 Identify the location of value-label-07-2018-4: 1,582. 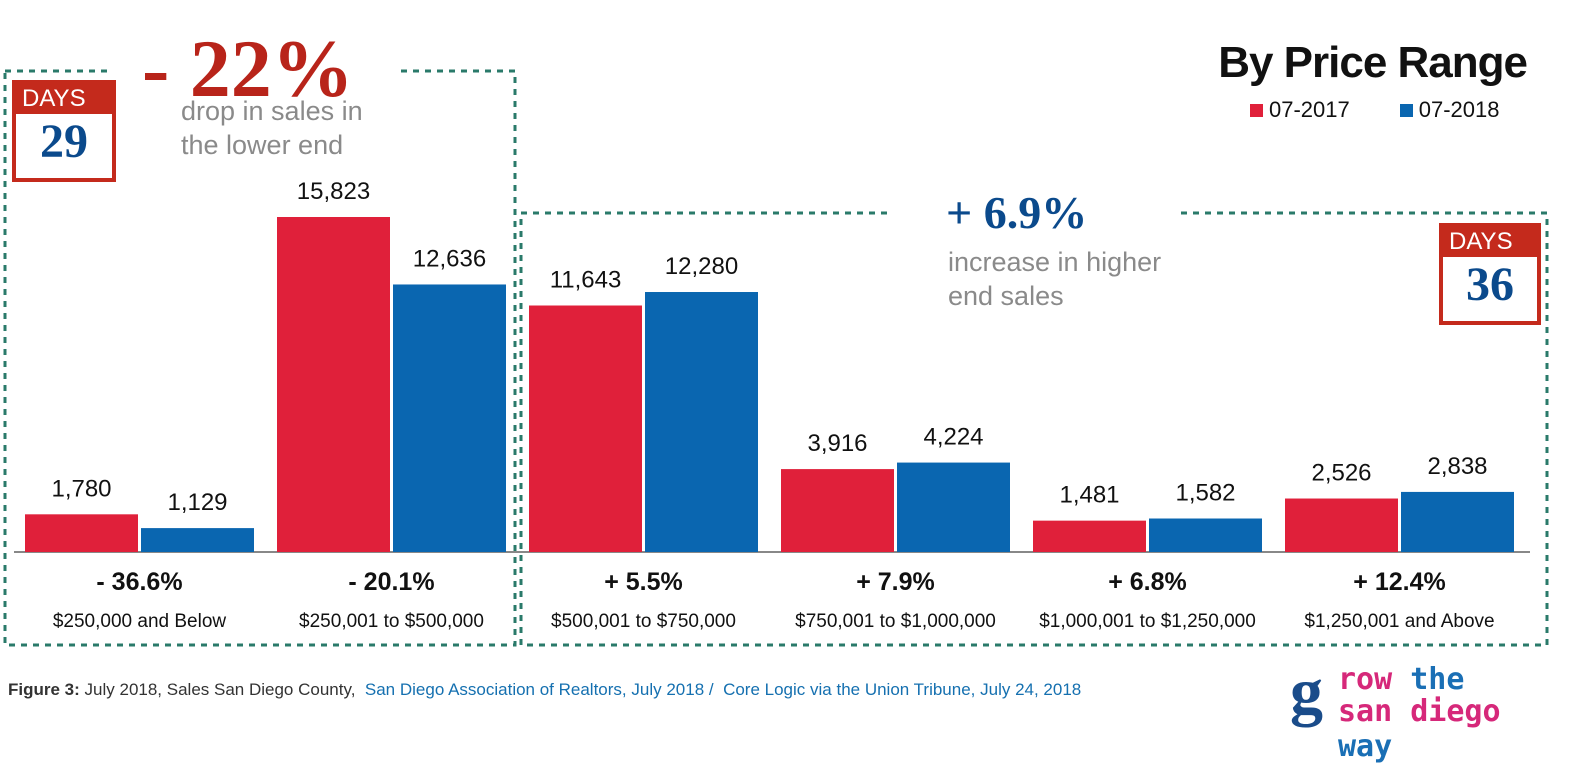
(1205, 493).